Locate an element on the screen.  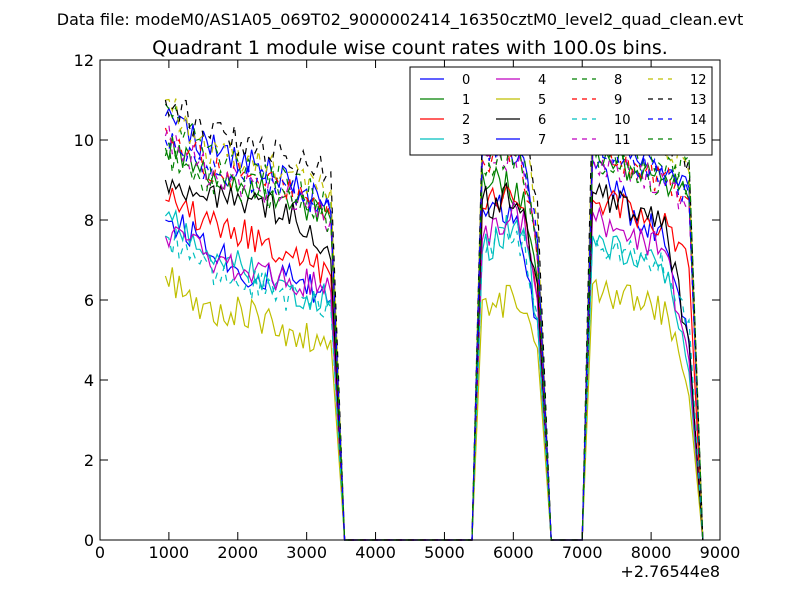
y-tick-label: 10 is located at coordinates (84, 140).